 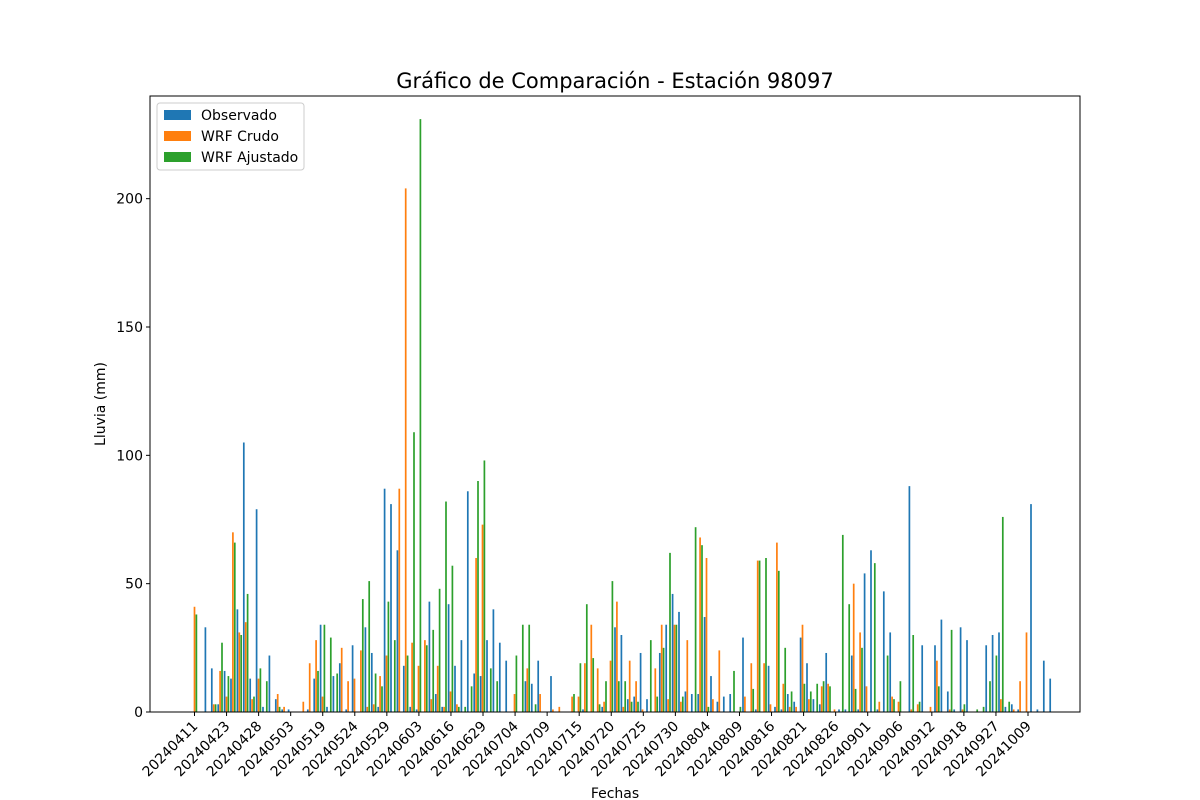 What do you see at coordinates (177, 136) in the screenshot?
I see `legend-swatch-wrf-crudo` at bounding box center [177, 136].